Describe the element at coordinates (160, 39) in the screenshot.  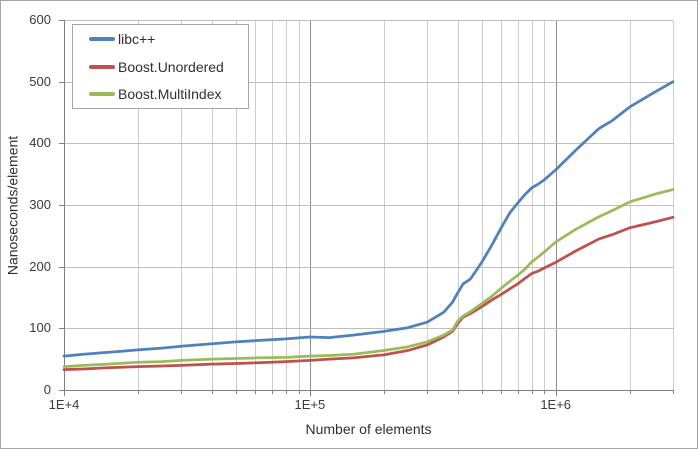
I see `legend-item-libcpp: libc++` at that location.